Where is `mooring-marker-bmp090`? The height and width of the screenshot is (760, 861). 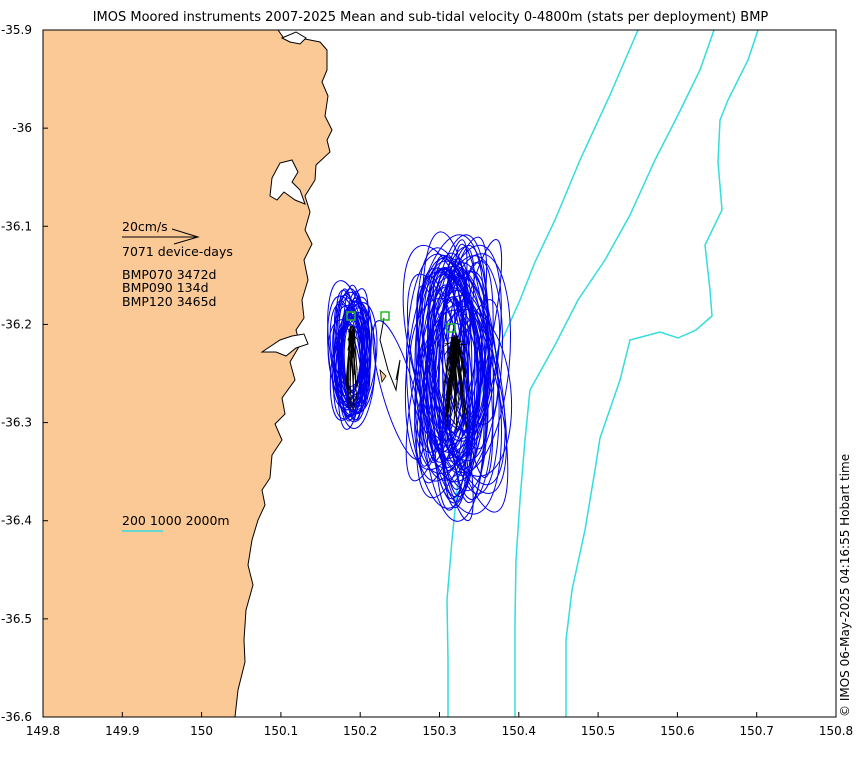 mooring-marker-bmp090 is located at coordinates (385, 316).